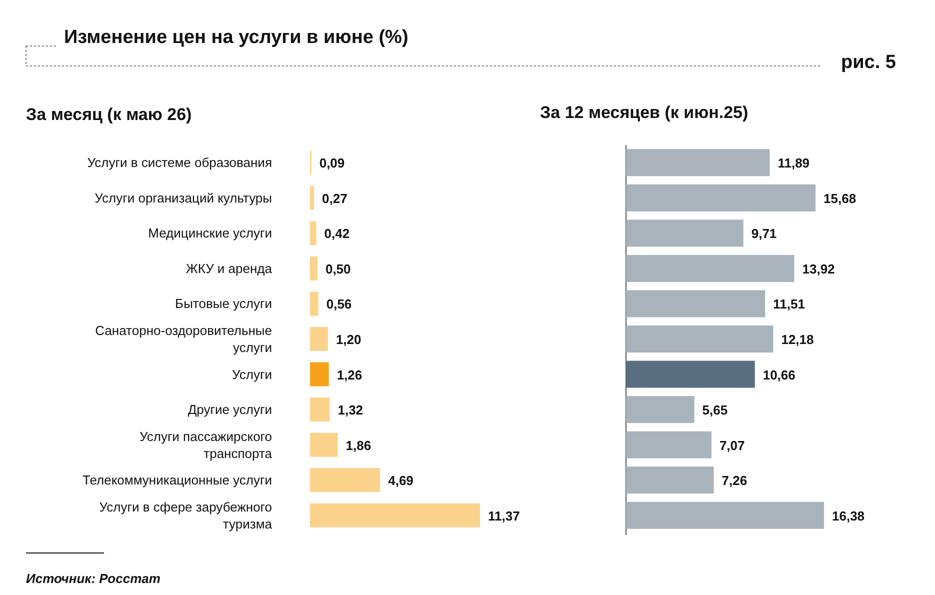 The width and height of the screenshot is (935, 595). I want to click on data-label: 0,50, so click(338, 268).